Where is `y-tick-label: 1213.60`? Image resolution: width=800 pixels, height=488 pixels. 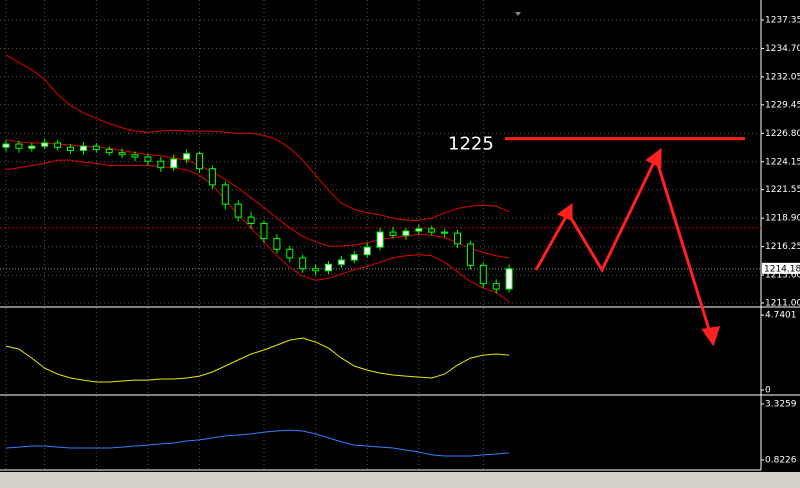
y-tick-label: 1213.60 is located at coordinates (782, 276).